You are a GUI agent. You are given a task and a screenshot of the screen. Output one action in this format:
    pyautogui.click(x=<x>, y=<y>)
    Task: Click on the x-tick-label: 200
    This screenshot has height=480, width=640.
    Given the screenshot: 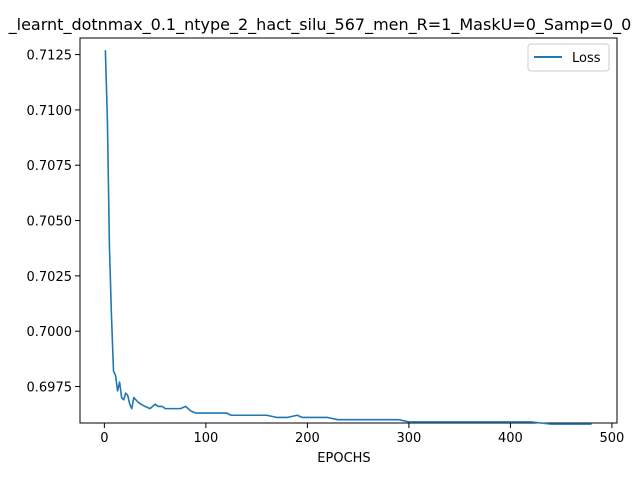 What is the action you would take?
    pyautogui.click(x=307, y=438)
    